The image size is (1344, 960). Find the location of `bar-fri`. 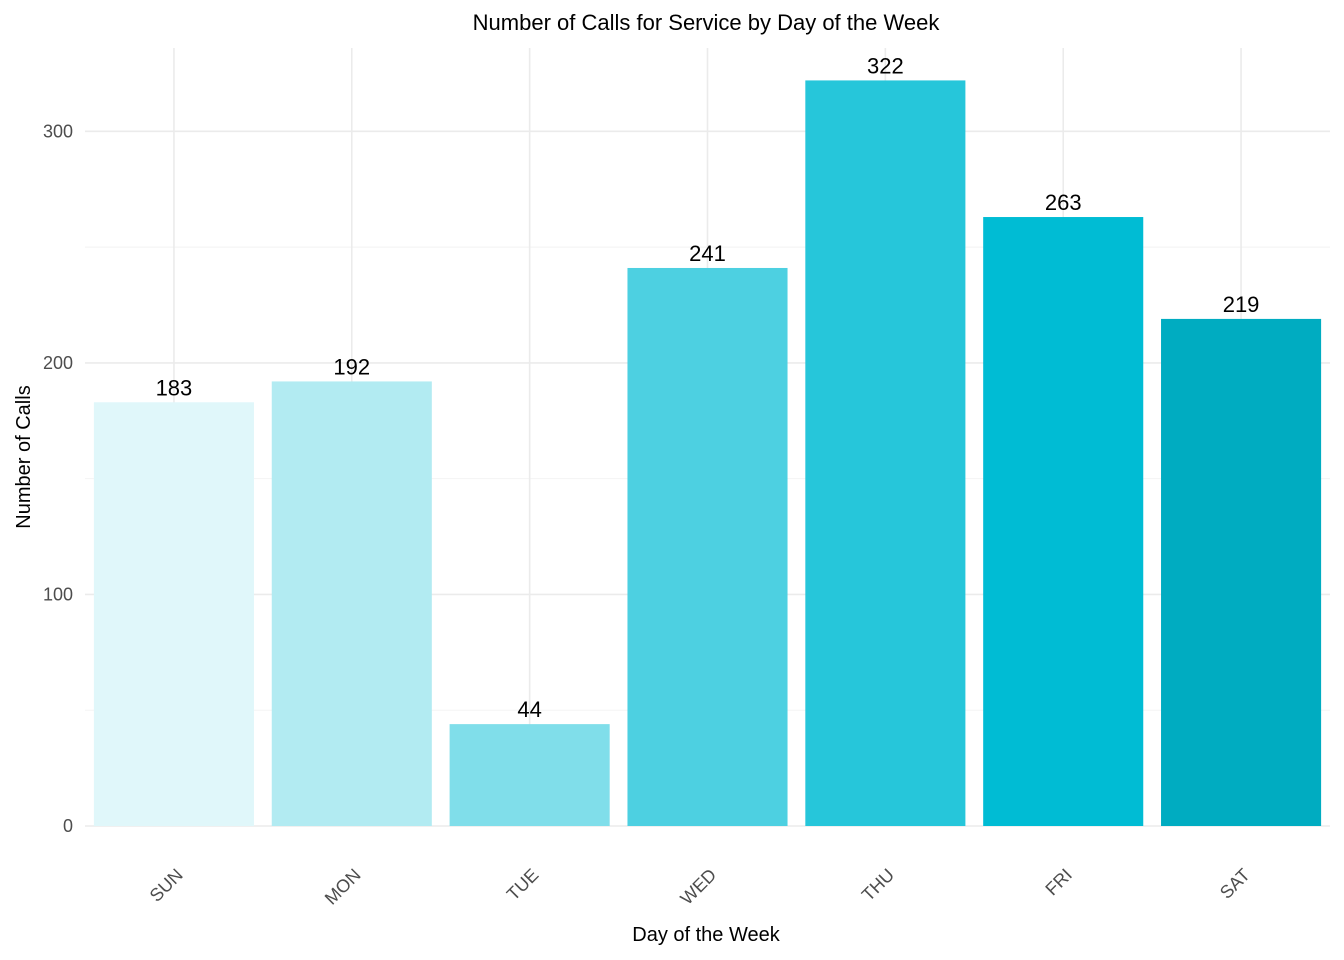

bar-fri is located at coordinates (1063, 521).